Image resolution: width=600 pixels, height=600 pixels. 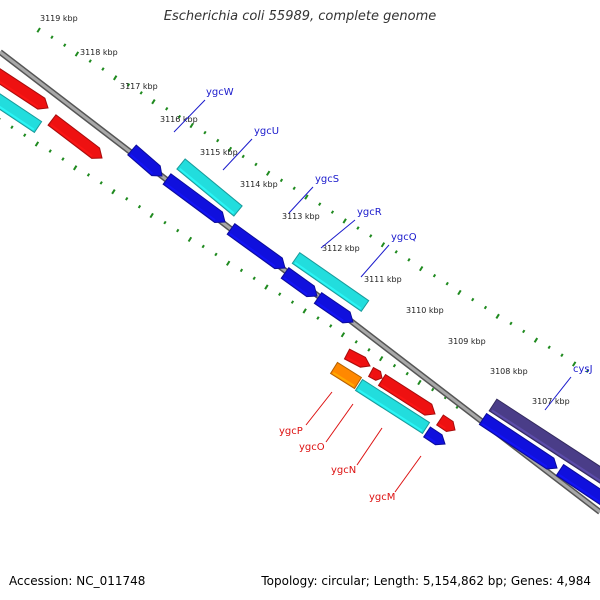 I want to click on gene-label-cysJ: cysJ, so click(x=568, y=387).